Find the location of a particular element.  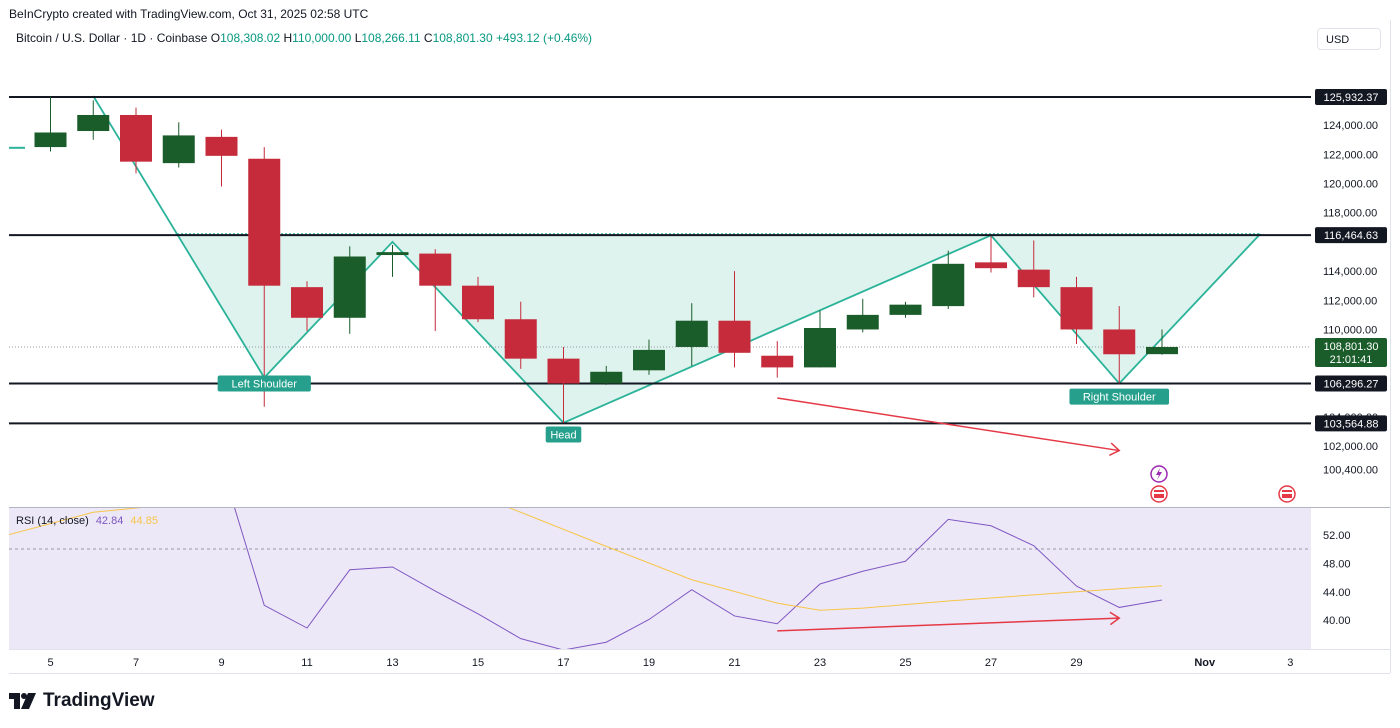

rsi-value: 42.84 is located at coordinates (109, 521).